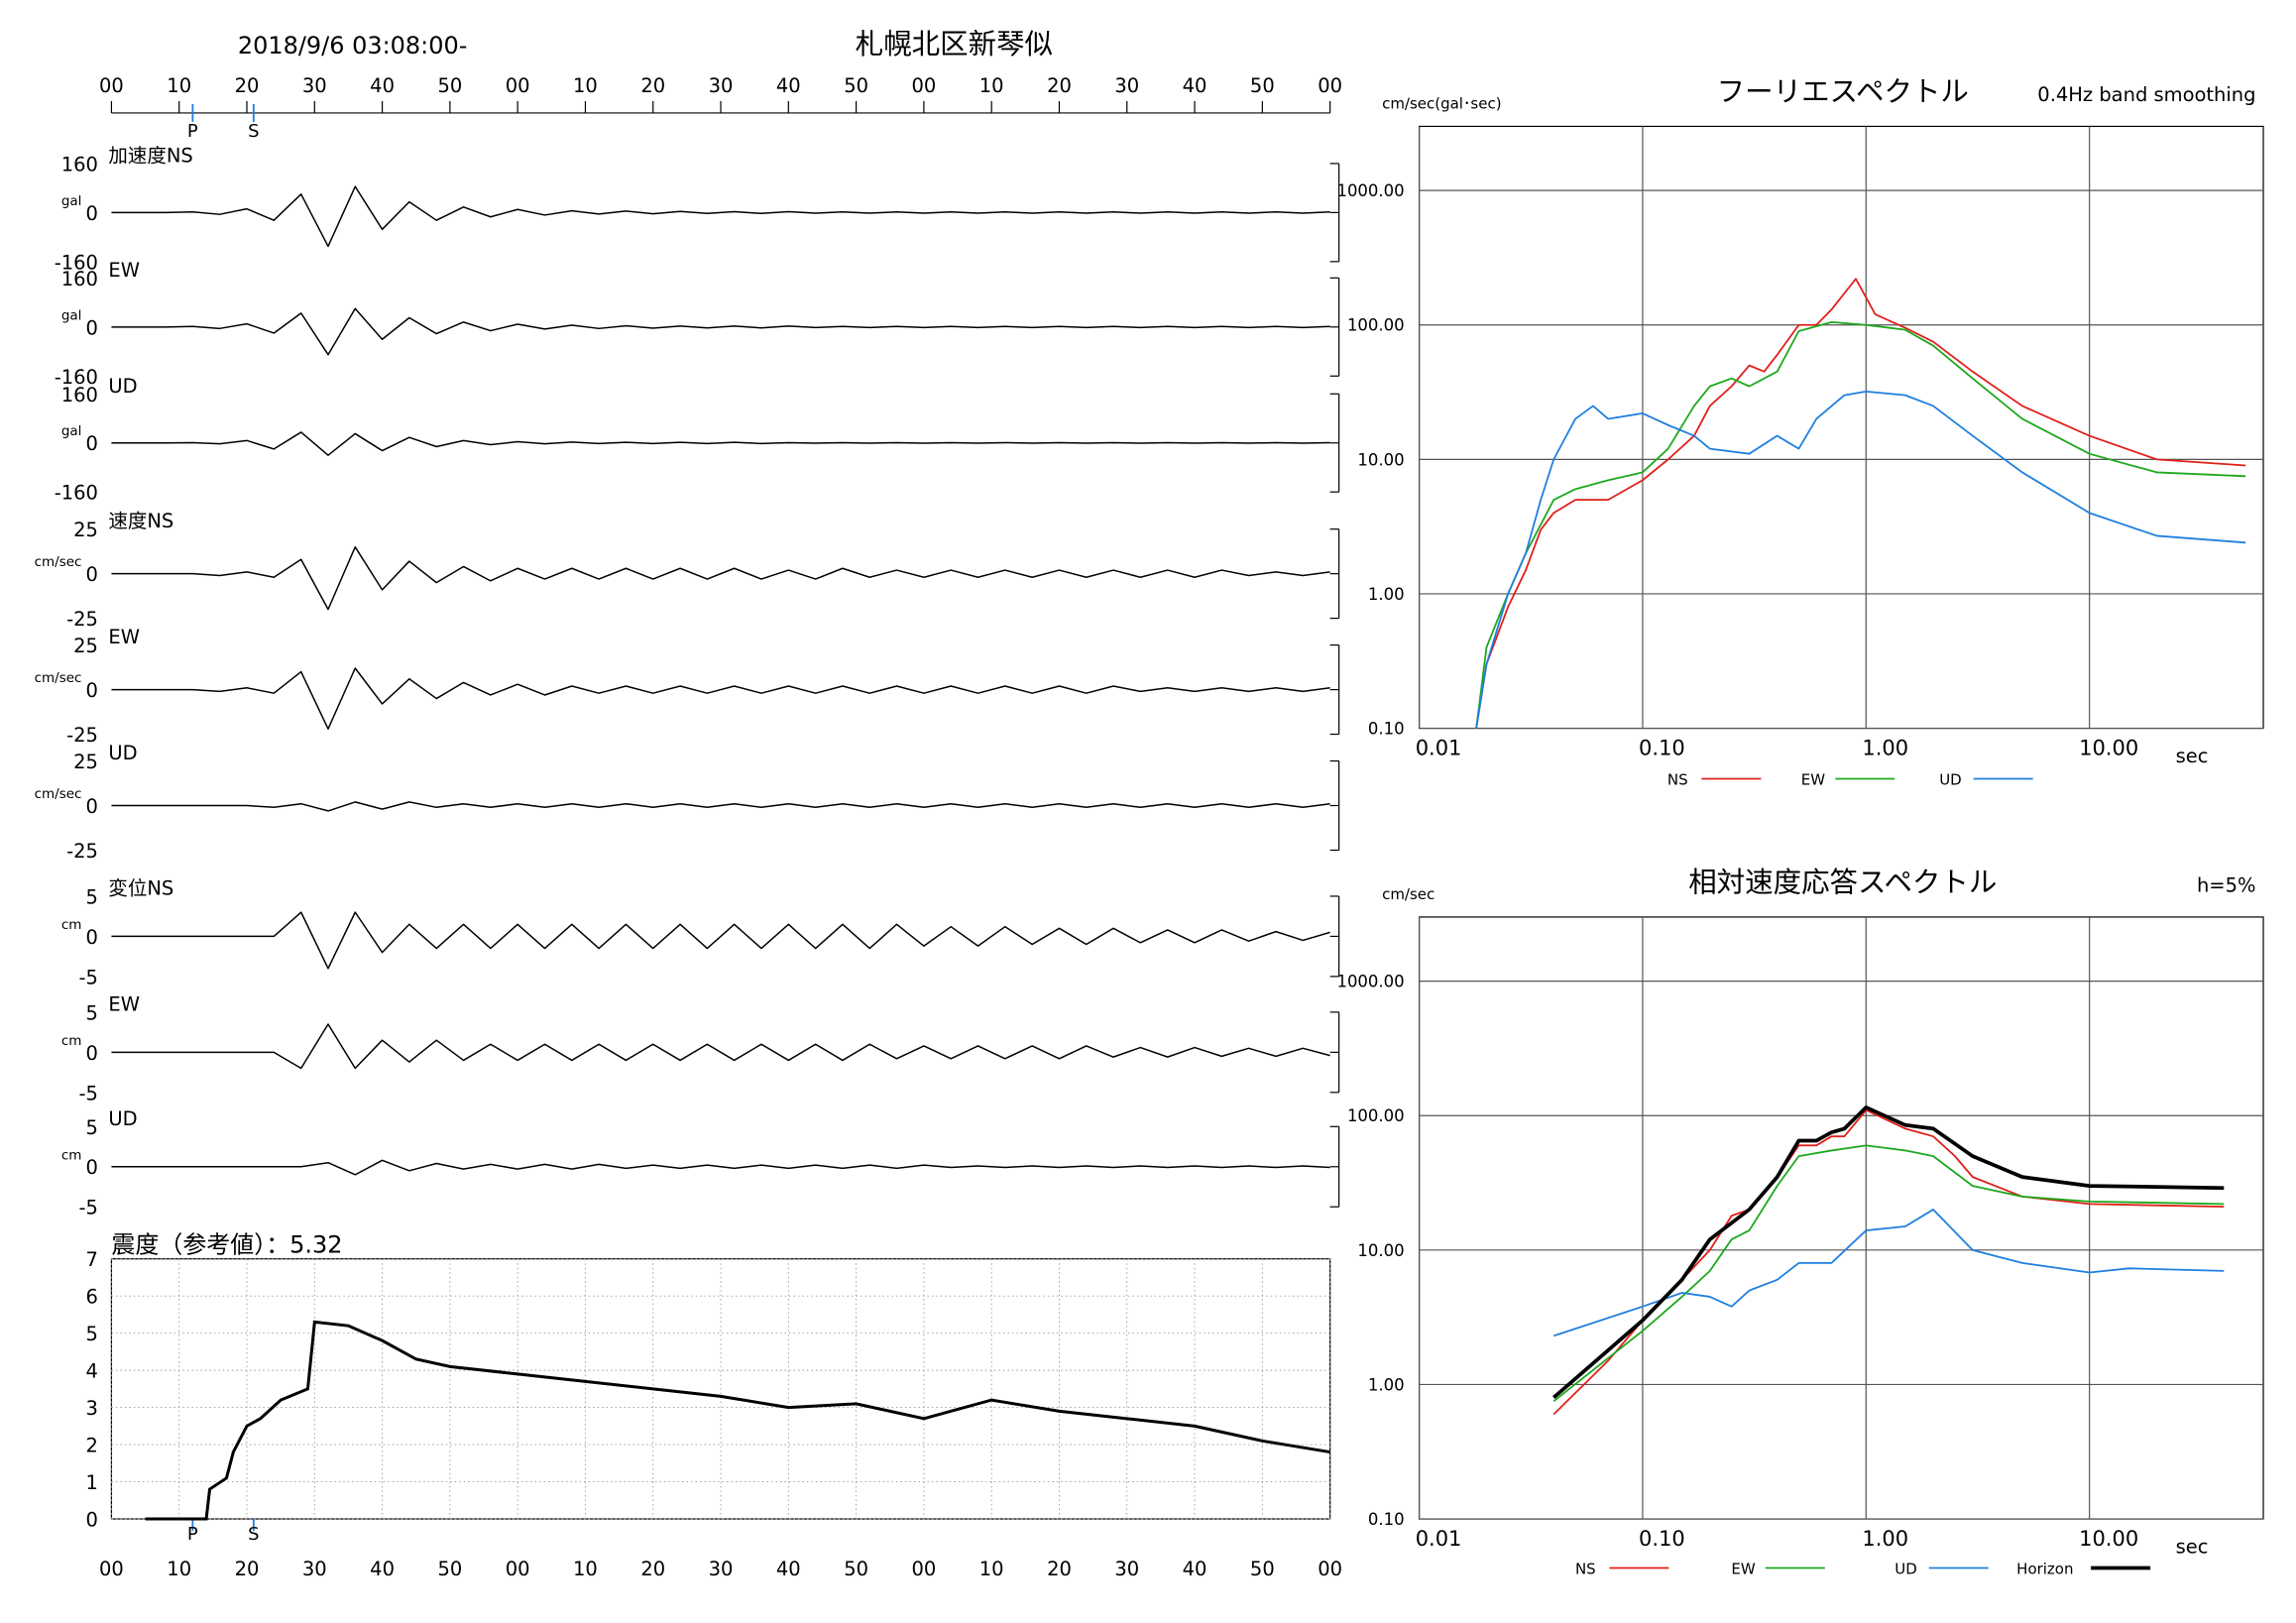 Image resolution: width=2296 pixels, height=1623 pixels. Describe the element at coordinates (1370, 190) in the screenshot. I see `y-tick-label: 1000.00` at that location.